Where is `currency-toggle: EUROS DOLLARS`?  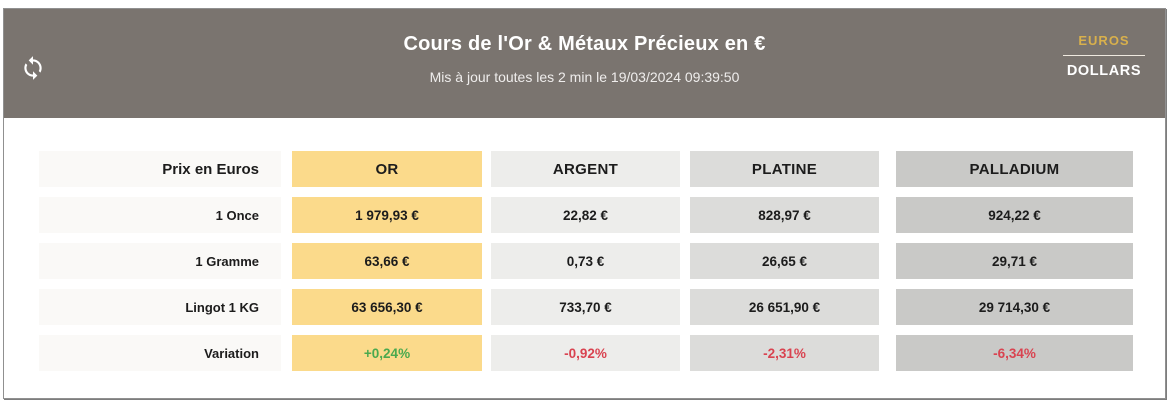 currency-toggle: EUROS DOLLARS is located at coordinates (1104, 56).